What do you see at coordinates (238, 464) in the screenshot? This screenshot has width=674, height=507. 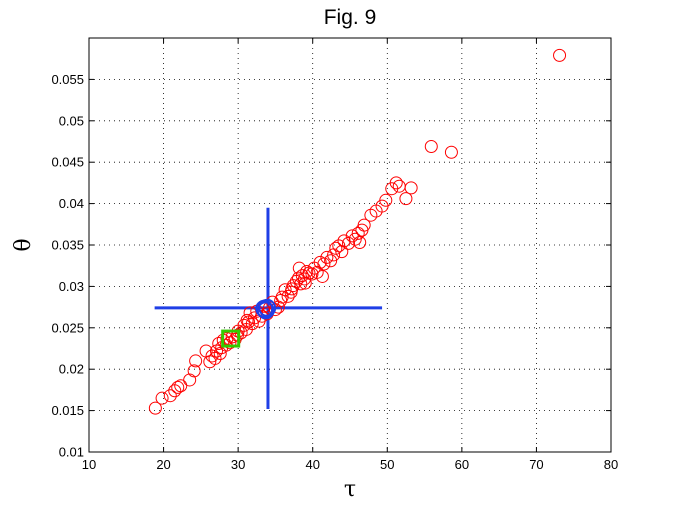 I see `x-tick-label: 30` at bounding box center [238, 464].